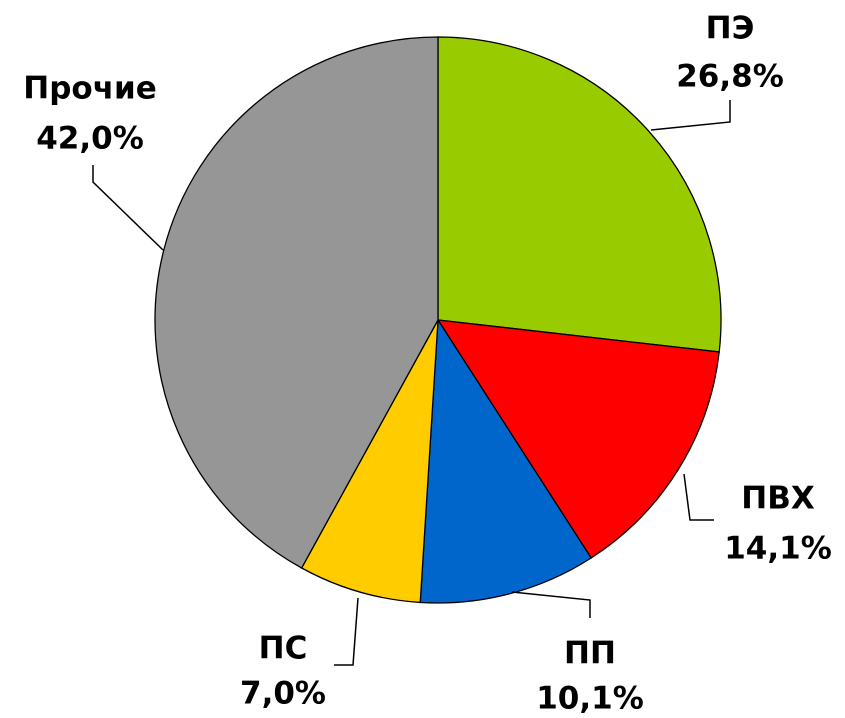 The height and width of the screenshot is (718, 845). I want to click on category-label: ПС, so click(283, 649).